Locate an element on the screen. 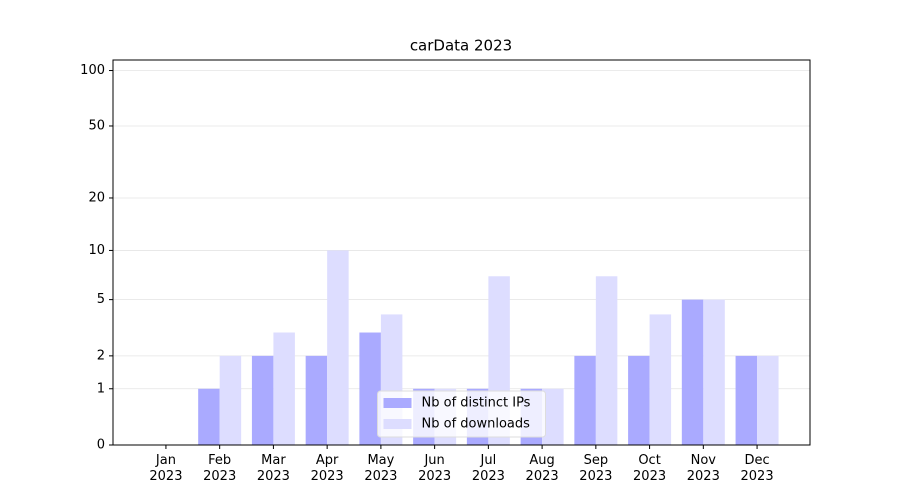 Image resolution: width=900 pixels, height=500 pixels. x-tick-label: Jan 2023 is located at coordinates (166, 468).